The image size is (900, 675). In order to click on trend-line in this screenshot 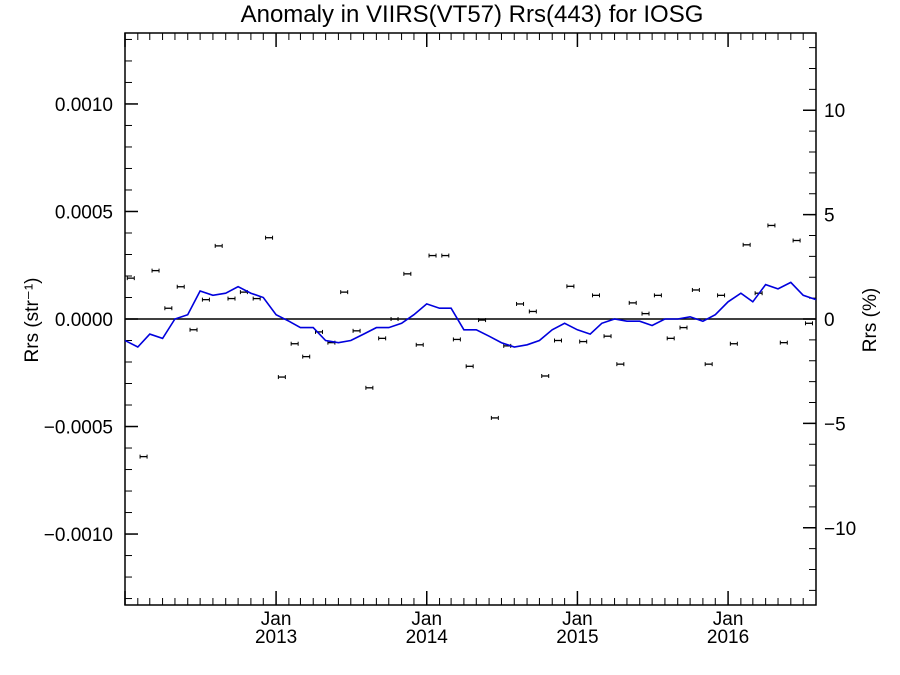, I will do `click(470, 314)`.